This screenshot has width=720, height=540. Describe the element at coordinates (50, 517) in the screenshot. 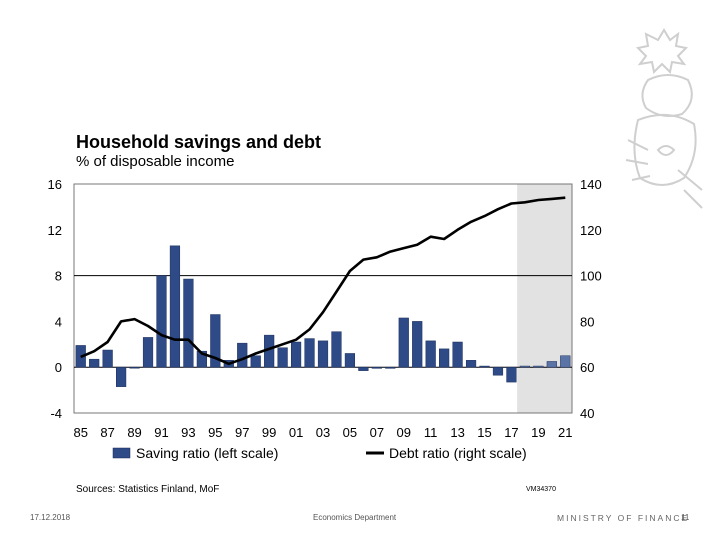

I see `footer-date: 17.12.2018` at that location.